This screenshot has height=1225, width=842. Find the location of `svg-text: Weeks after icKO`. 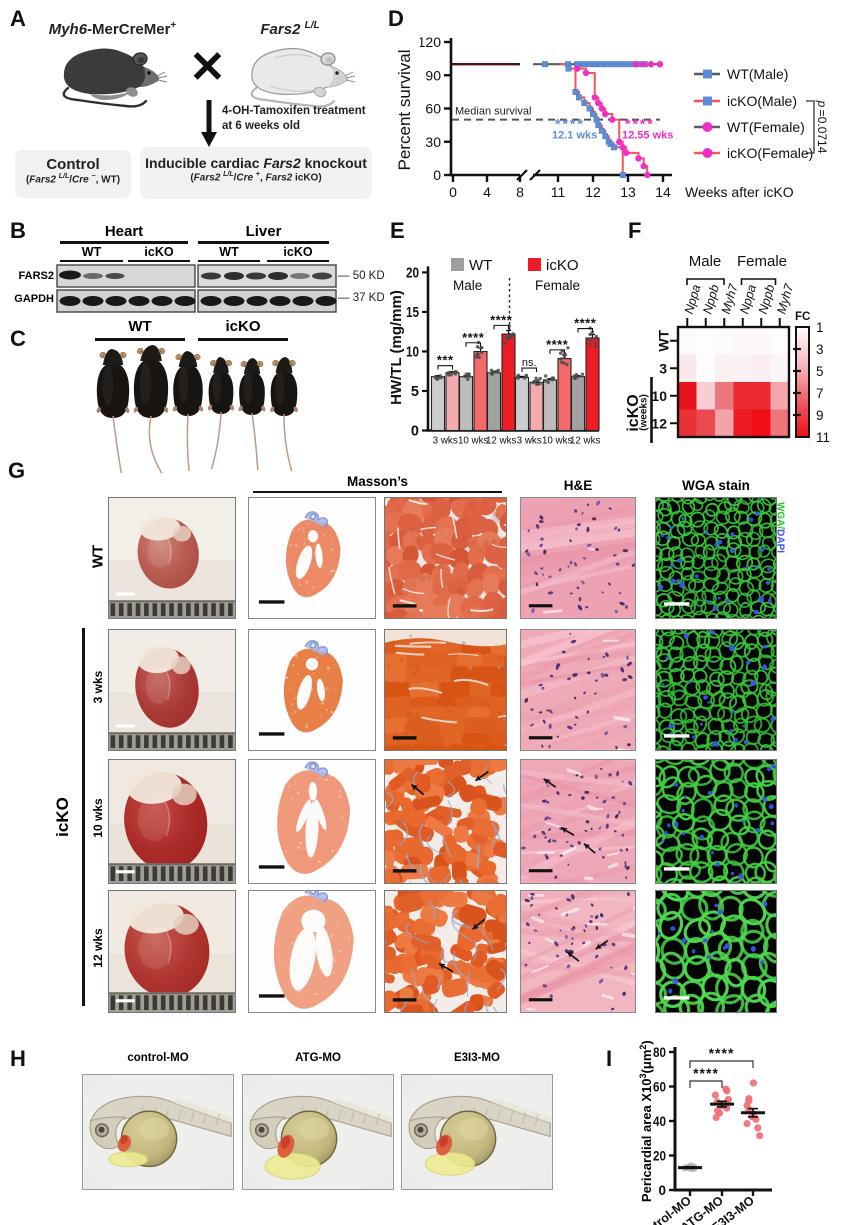

svg-text: Weeks after icKO is located at coordinates (739, 192).